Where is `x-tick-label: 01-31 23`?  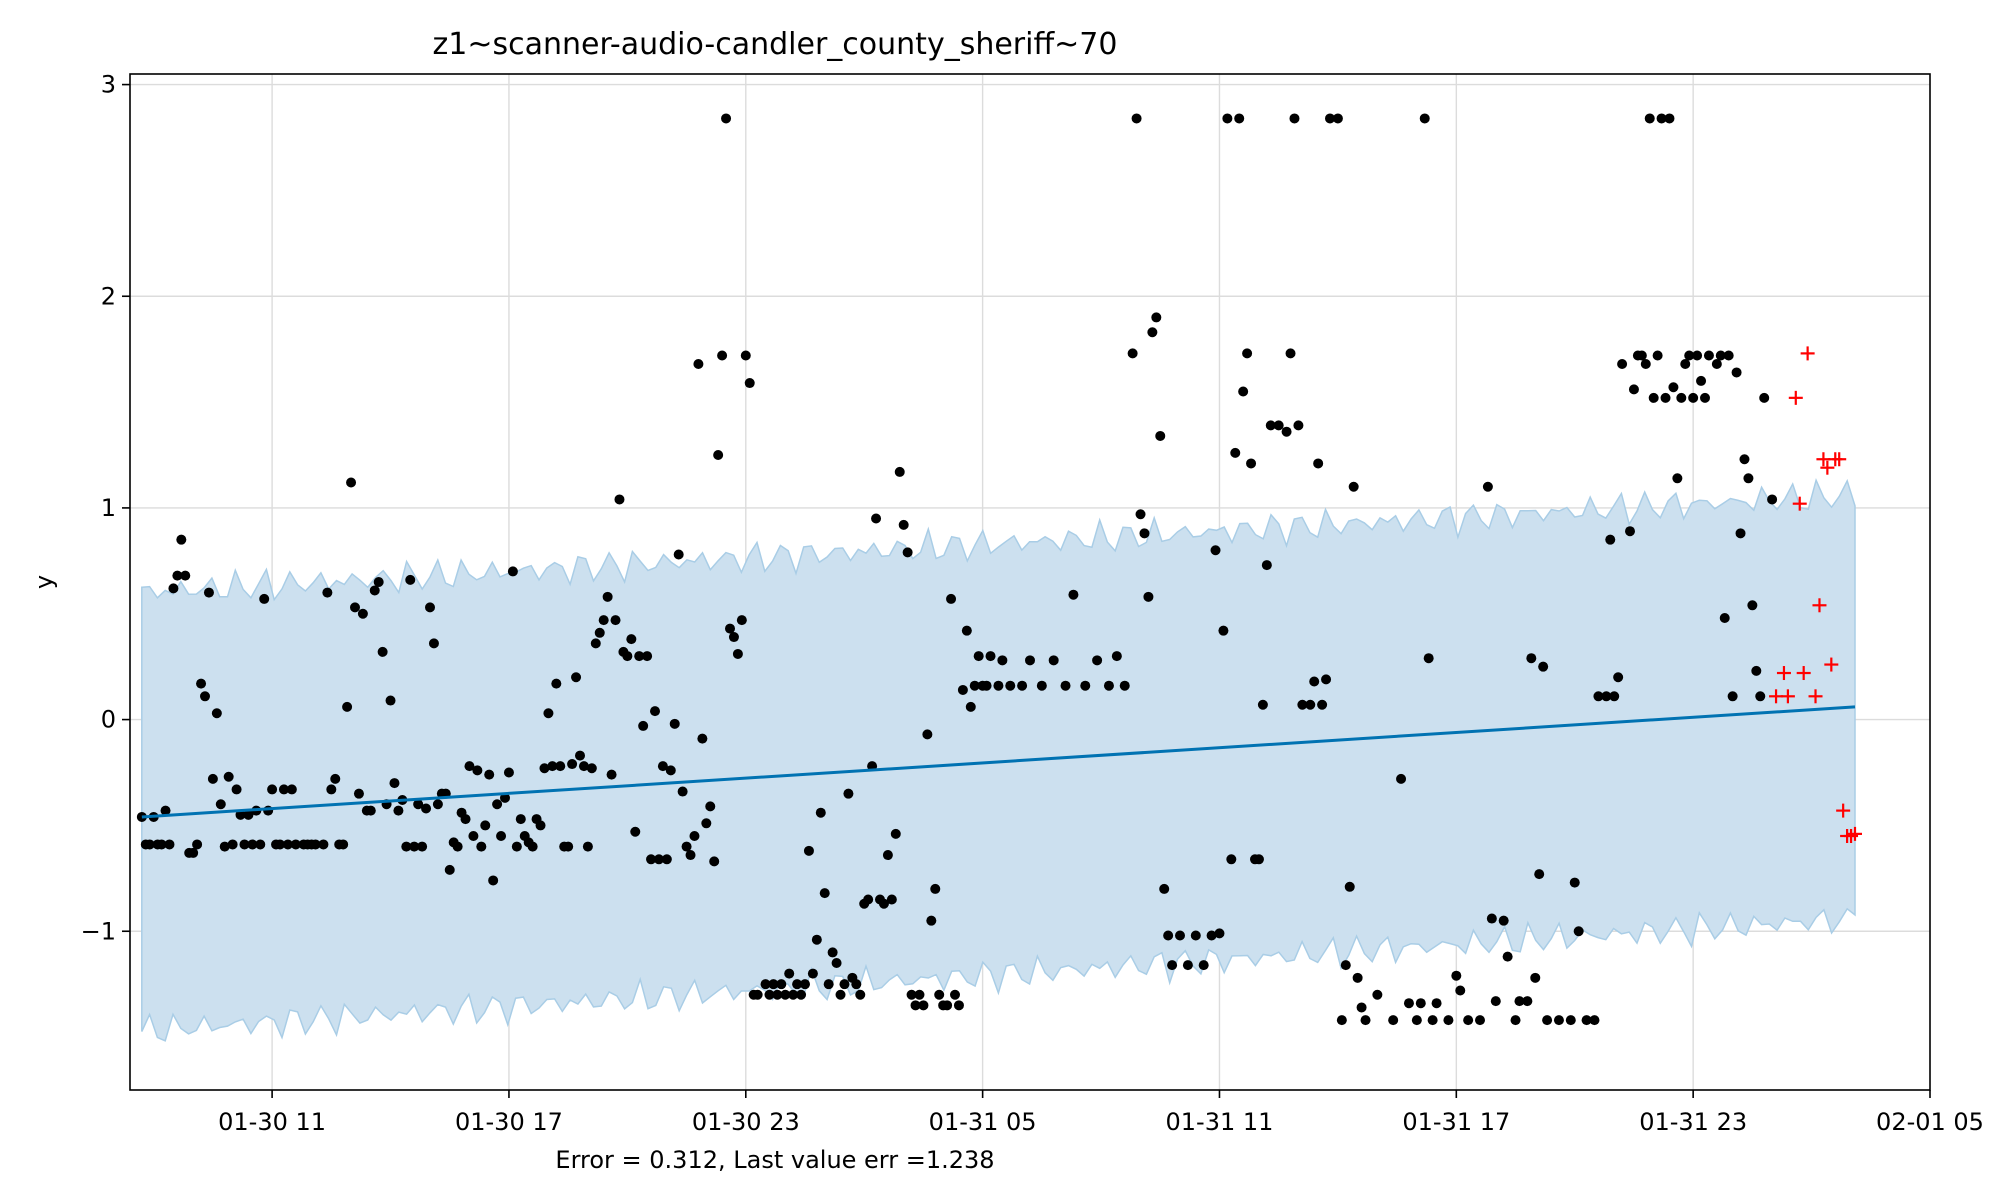
x-tick-label: 01-31 23 is located at coordinates (1693, 1122).